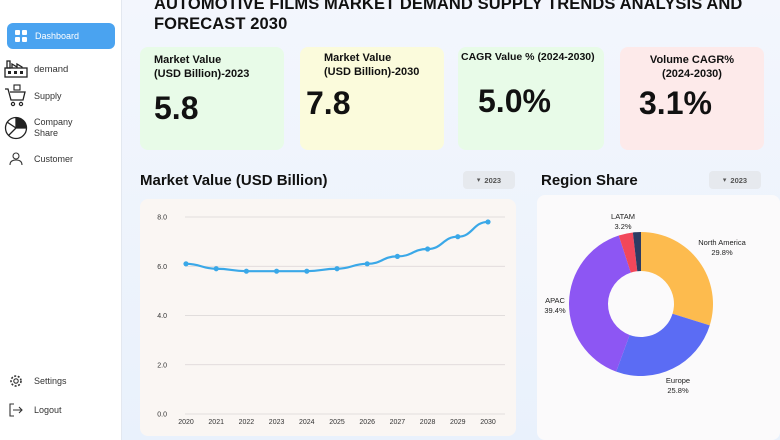 The height and width of the screenshot is (440, 780). Describe the element at coordinates (372, 98) in the screenshot. I see `kpi-card-market-value-2030: Market Value (USD Billion)-2030 7.8` at that location.